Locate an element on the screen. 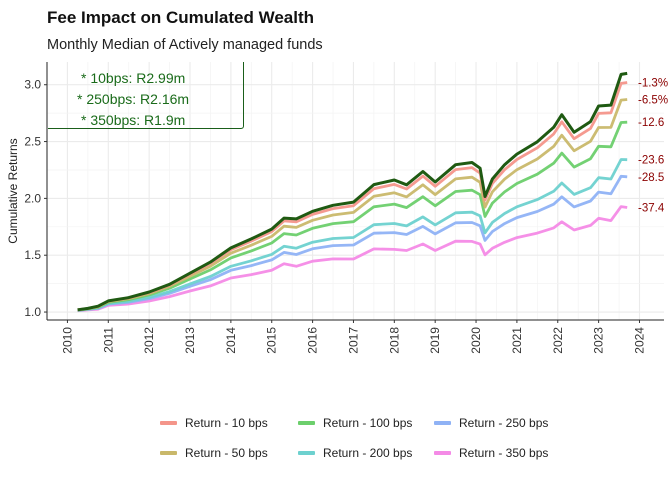  end-label: -6.5% is located at coordinates (653, 101).